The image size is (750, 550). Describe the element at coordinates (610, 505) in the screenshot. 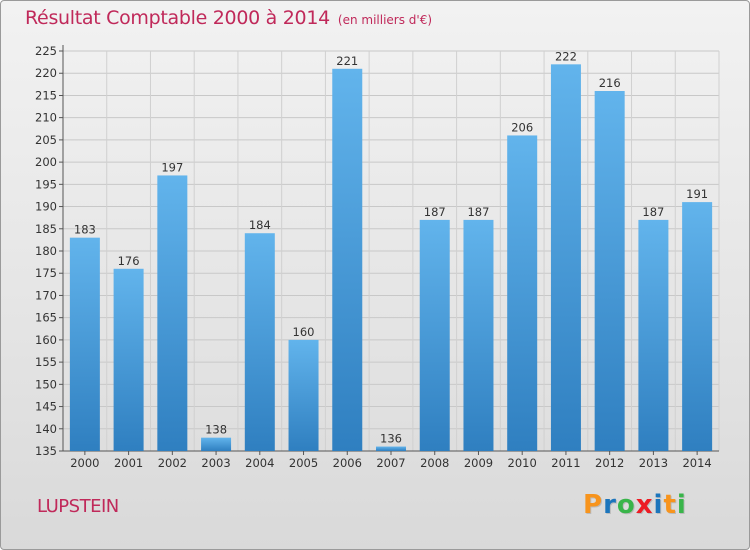

I see `logo-letter: r` at that location.